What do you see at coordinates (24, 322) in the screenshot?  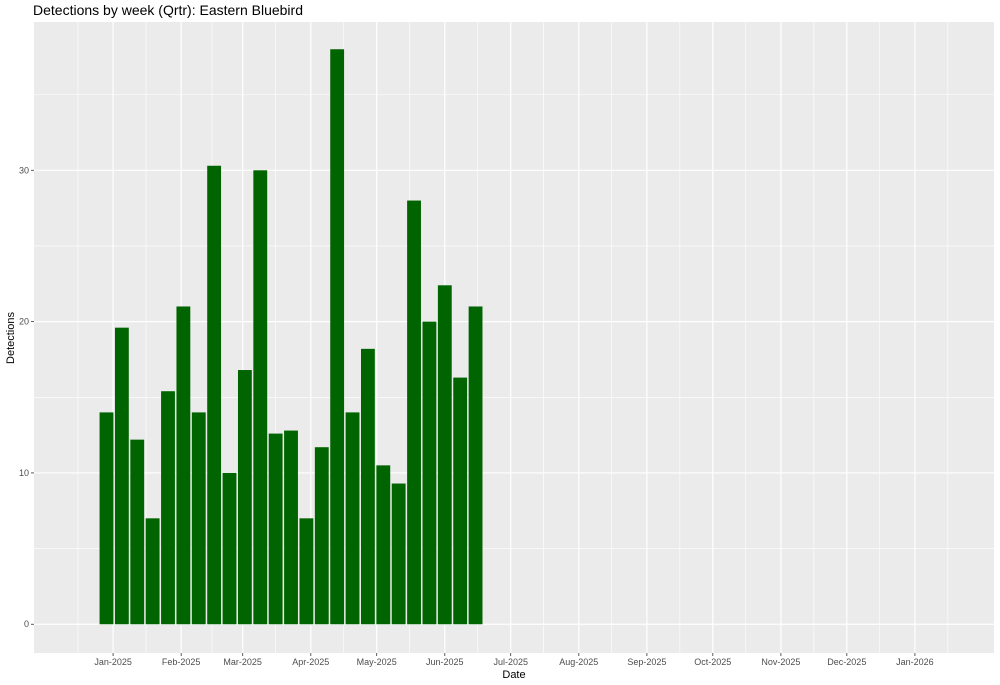 I see `y-tick-label: 20` at bounding box center [24, 322].